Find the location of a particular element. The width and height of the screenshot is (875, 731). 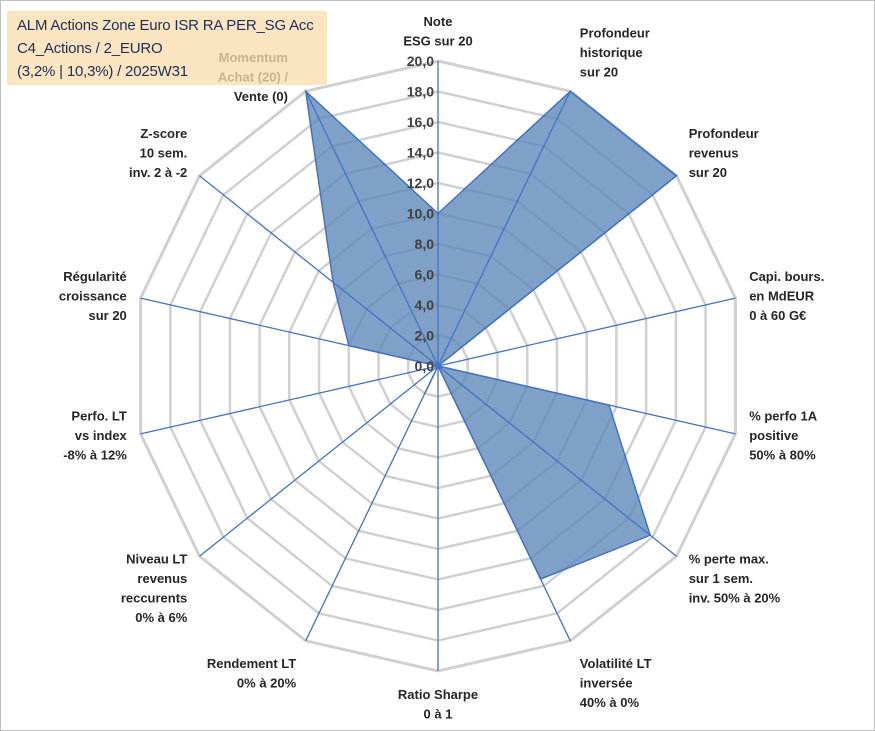

axis-label: Profondeur revenus sur 20 is located at coordinates (724, 153).